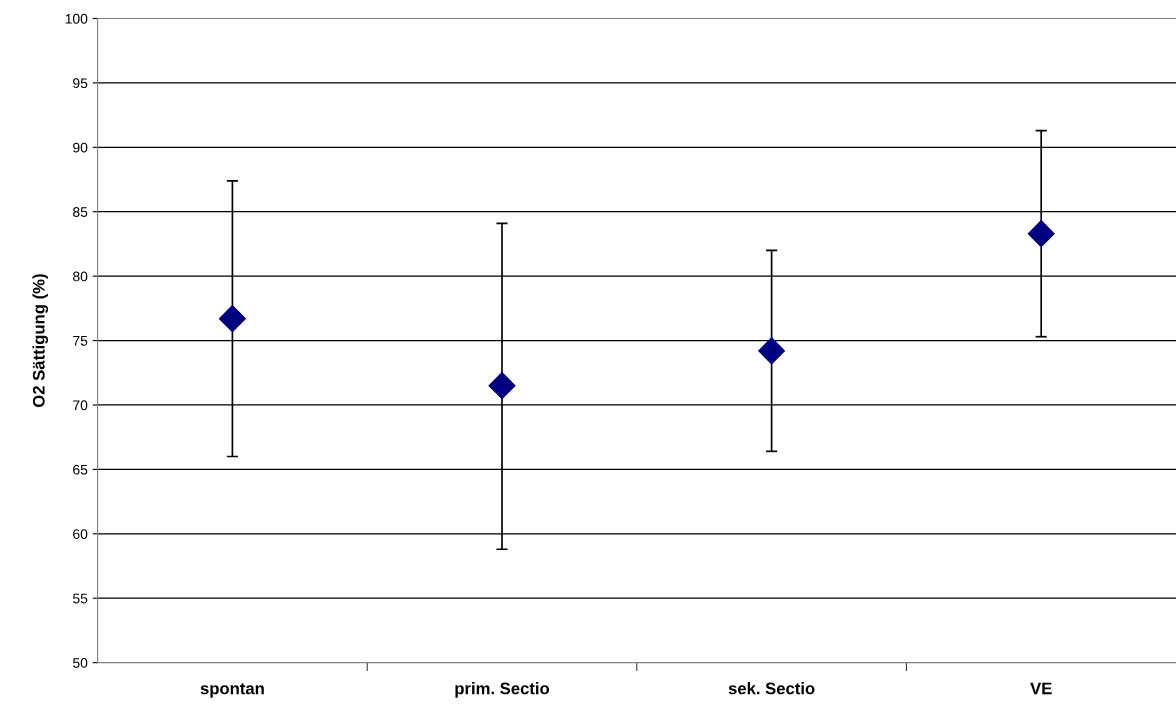  Describe the element at coordinates (232, 690) in the screenshot. I see `x-tick-label: spontan` at that location.